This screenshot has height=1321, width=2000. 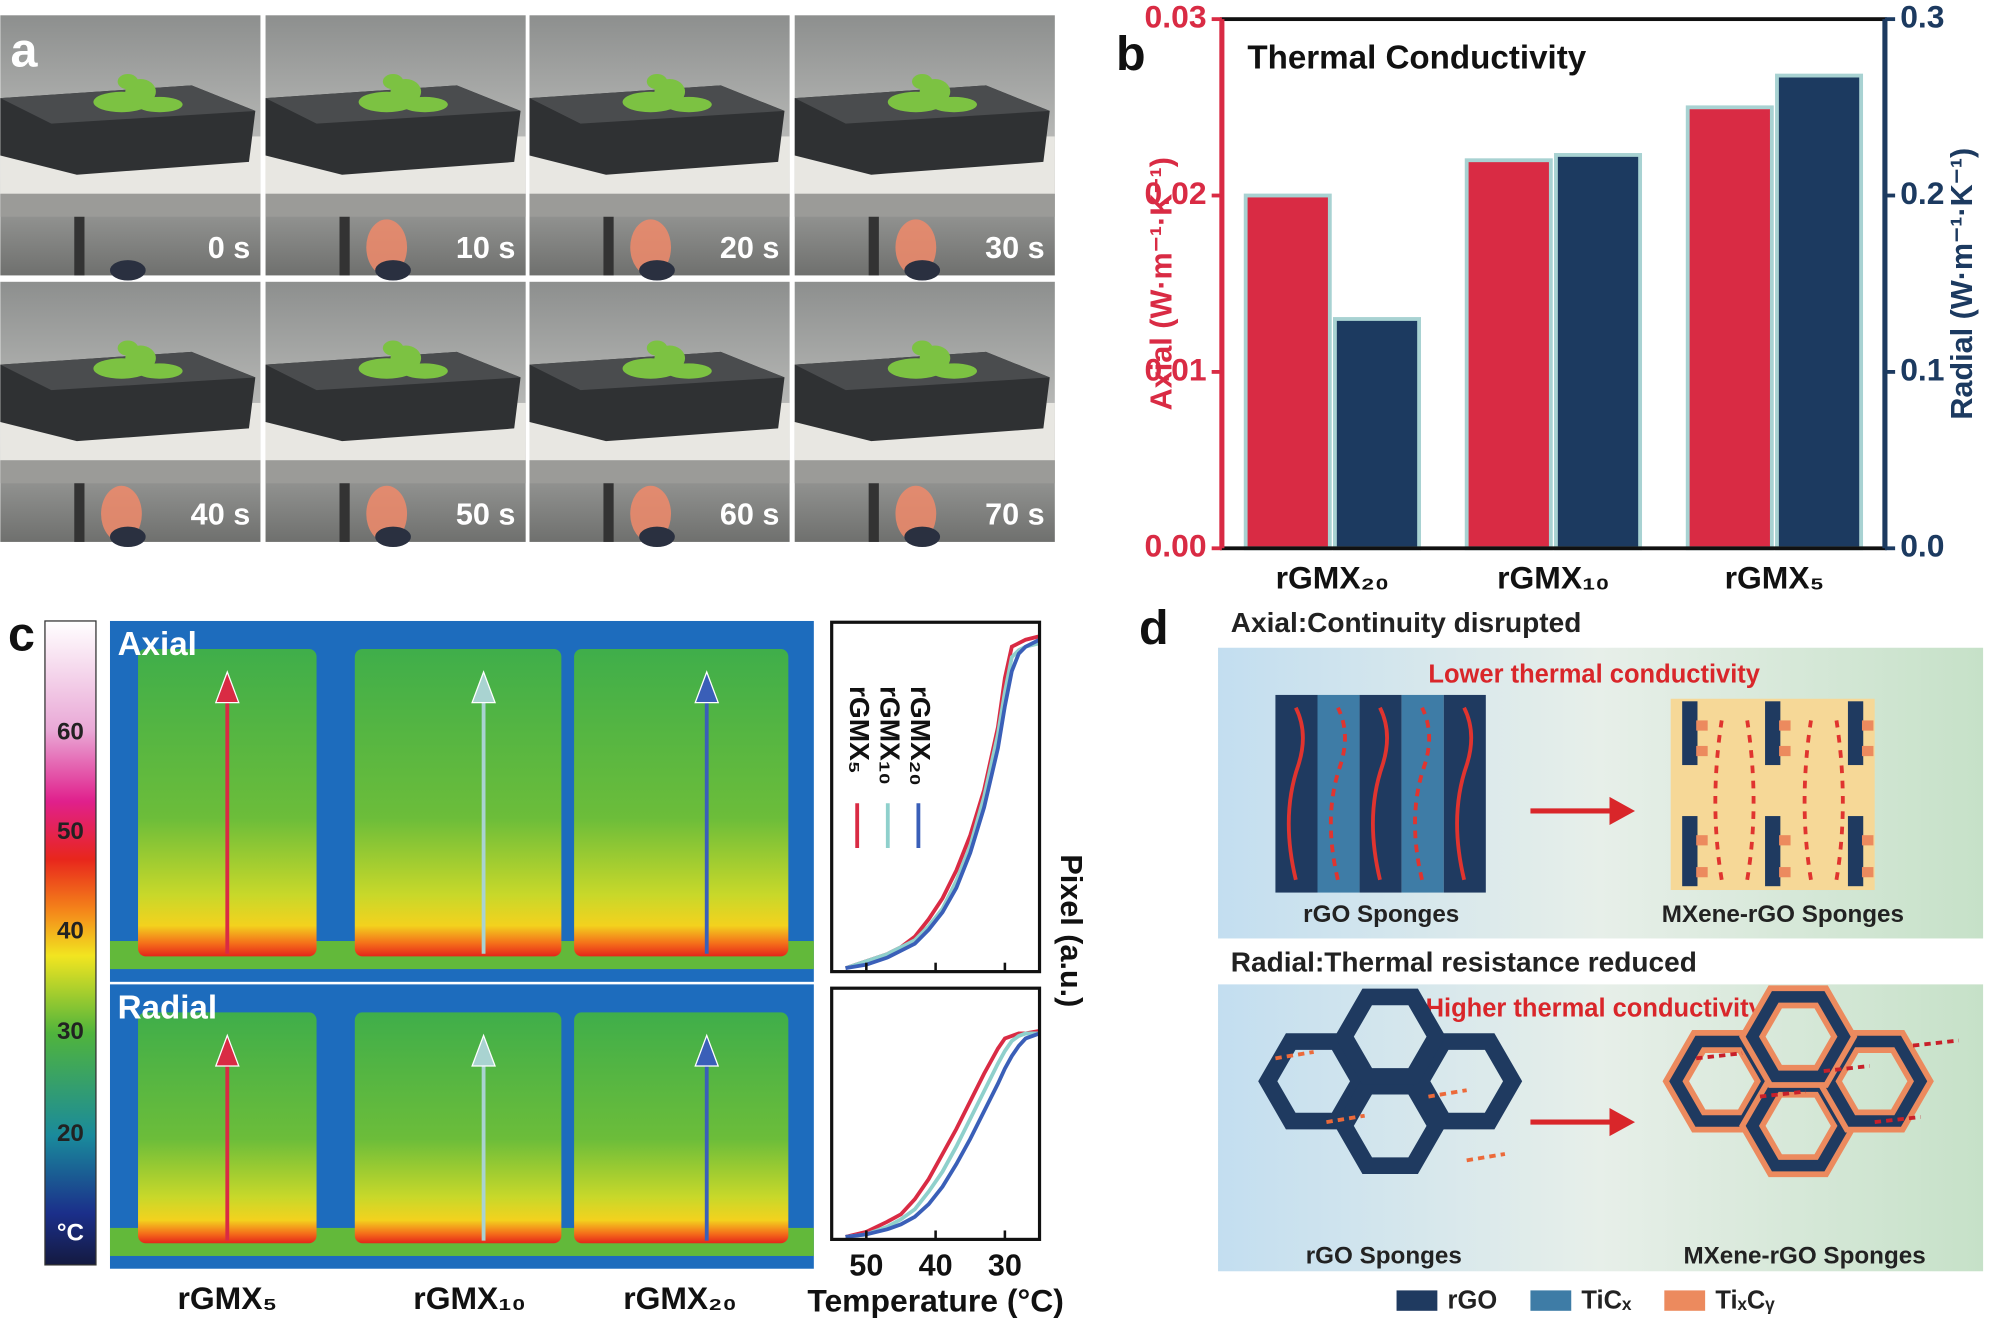 I want to click on time-label: 40 s, so click(x=221, y=514).